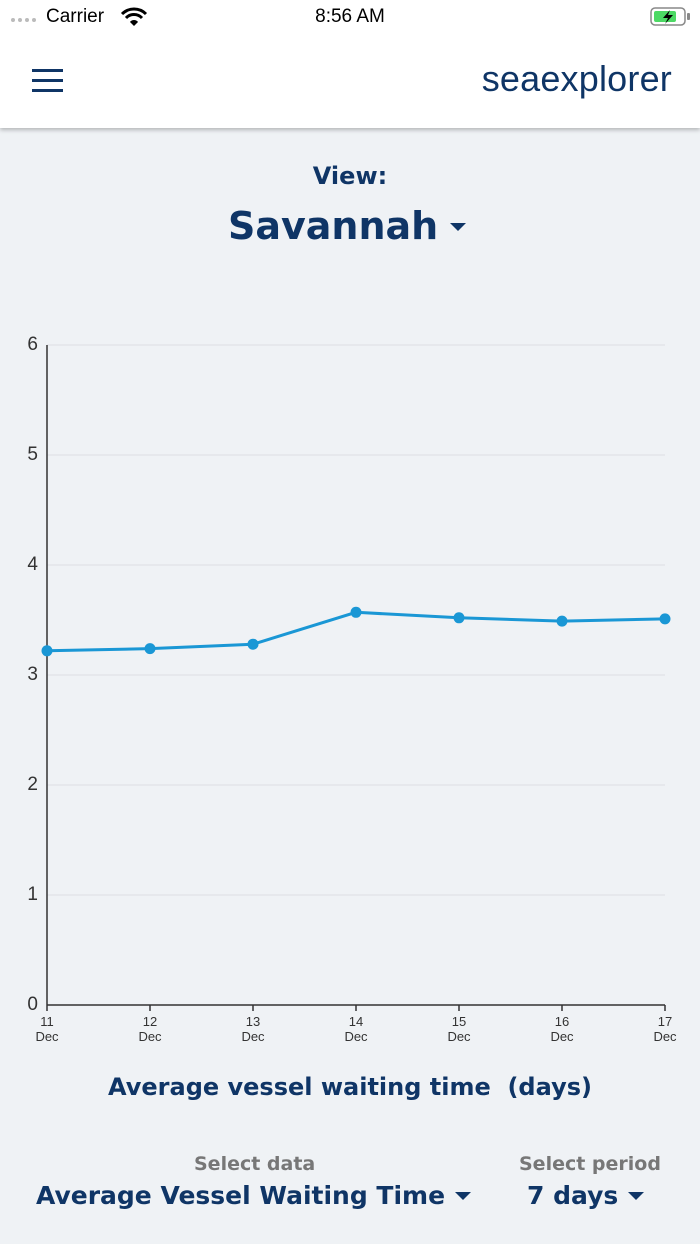 The height and width of the screenshot is (1244, 700). I want to click on top-bar, so click(350, 64).